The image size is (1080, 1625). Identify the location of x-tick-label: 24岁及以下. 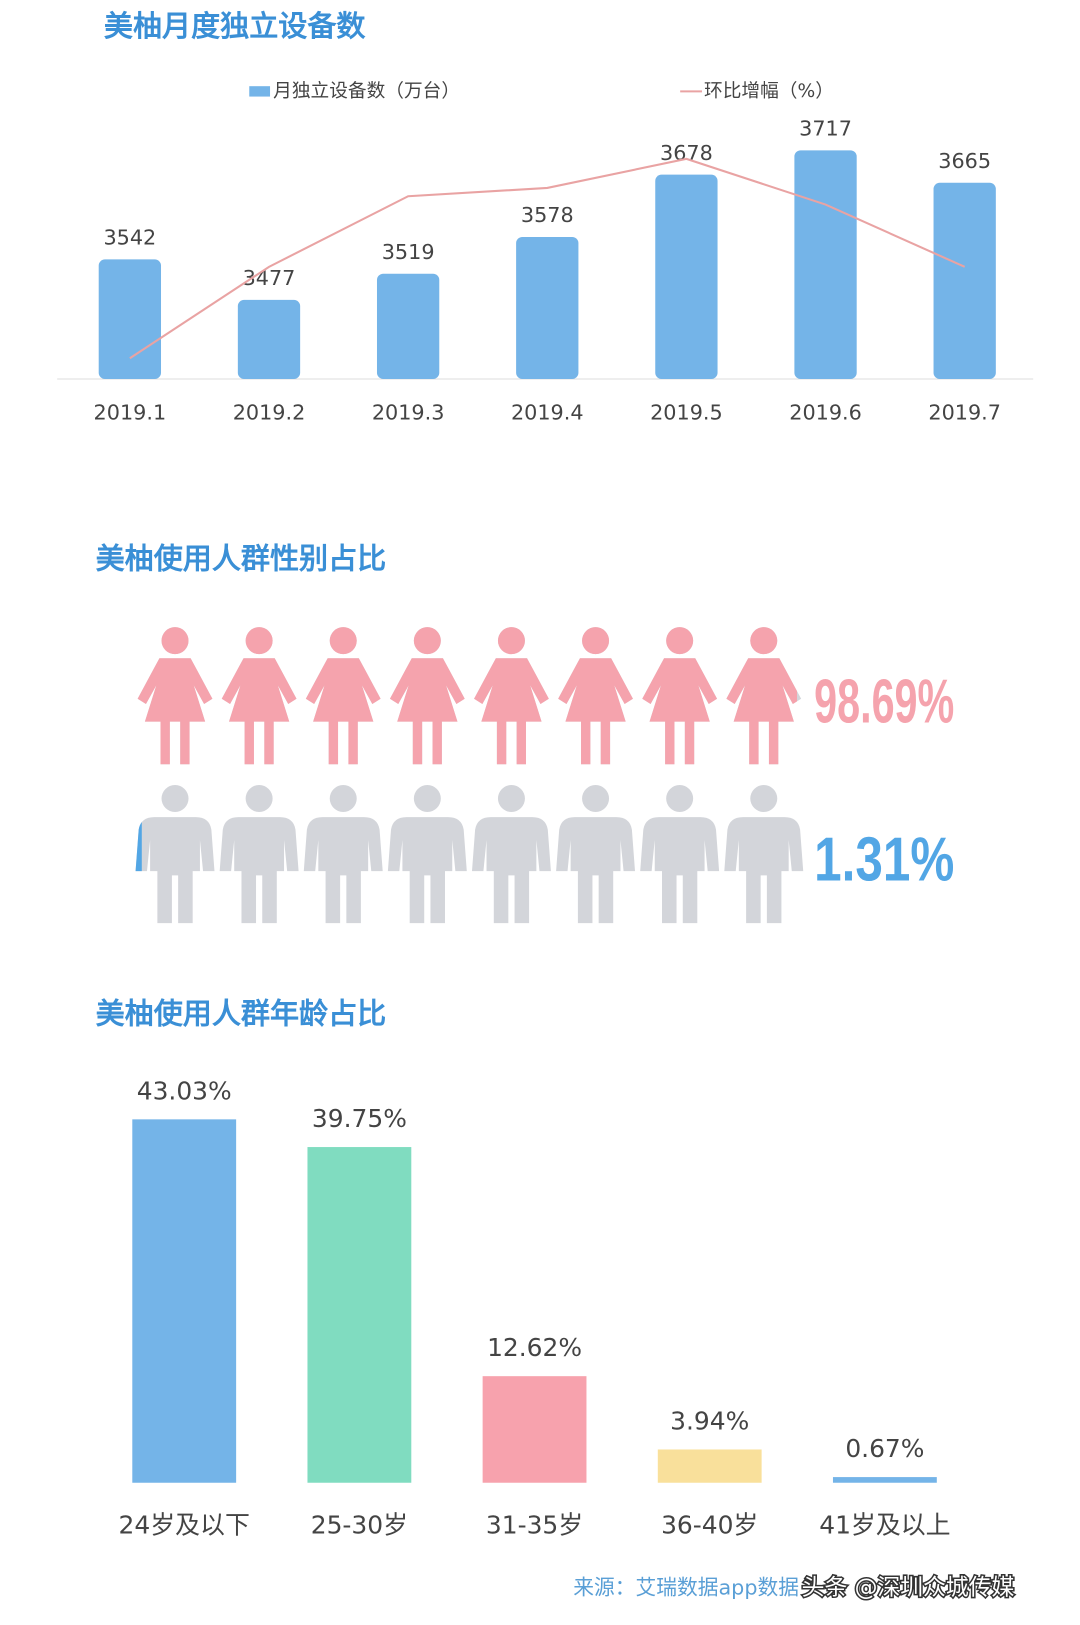
(184, 1524).